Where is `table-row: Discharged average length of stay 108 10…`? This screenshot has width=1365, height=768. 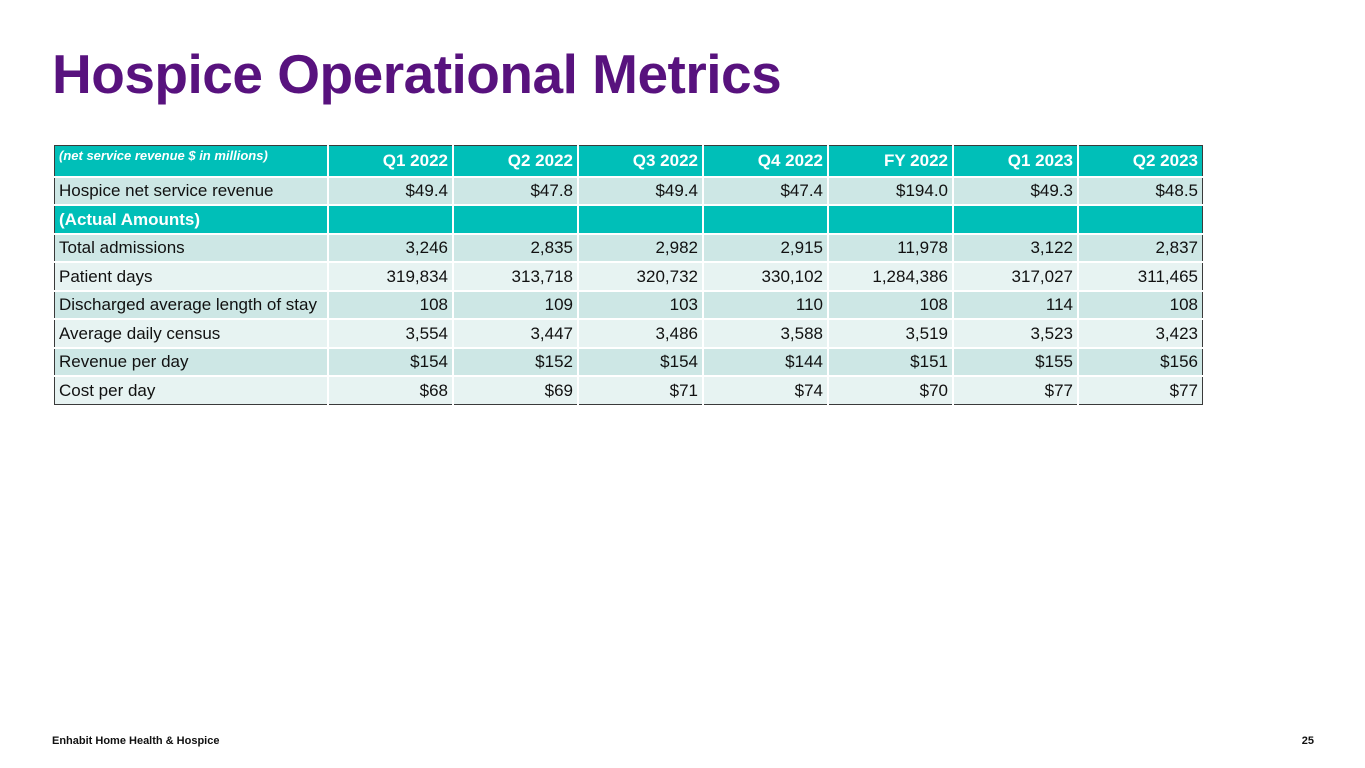 table-row: Discharged average length of stay 108 10… is located at coordinates (628, 304).